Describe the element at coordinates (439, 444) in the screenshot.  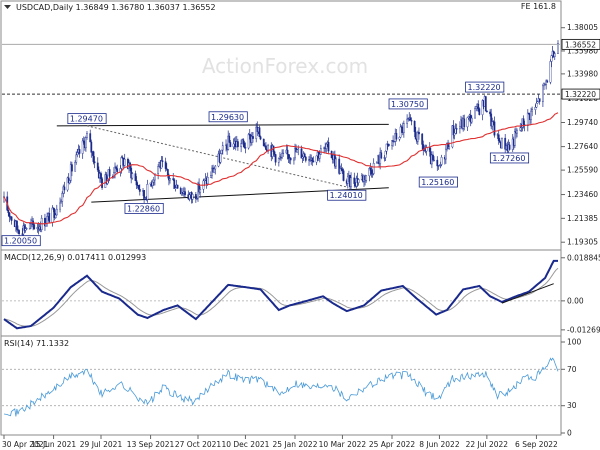
I see `x-tick-label: 8 Jun 2022` at that location.